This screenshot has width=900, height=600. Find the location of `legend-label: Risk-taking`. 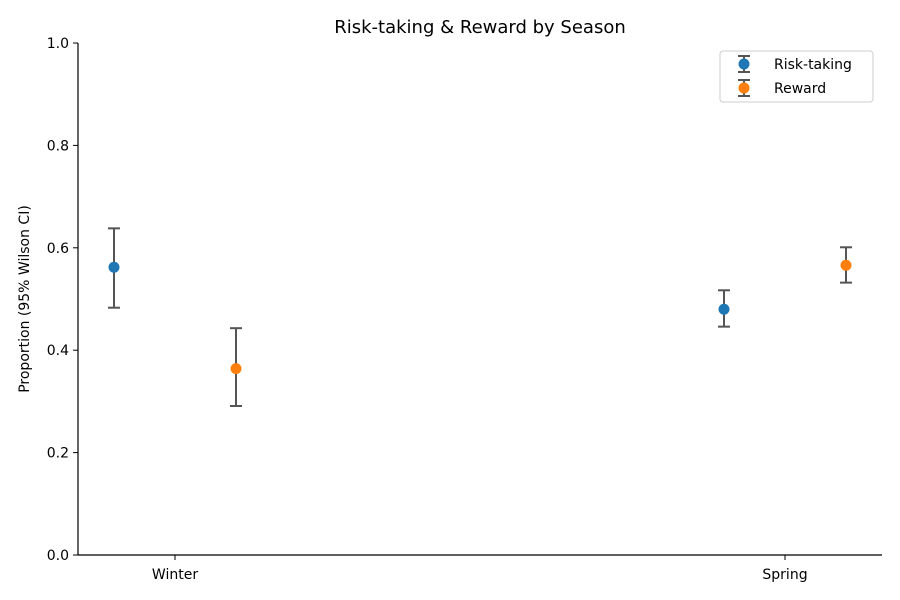

legend-label: Risk-taking is located at coordinates (813, 65).